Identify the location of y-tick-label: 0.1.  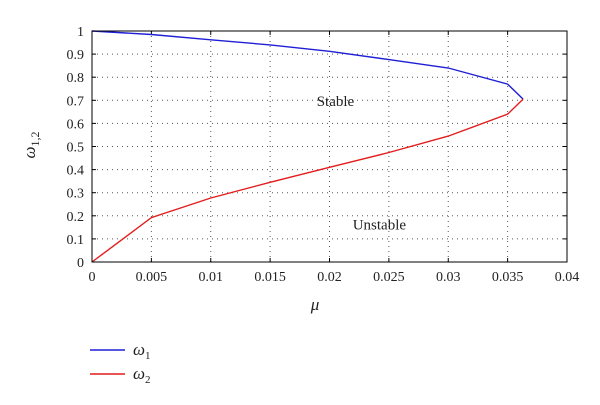
(76, 240).